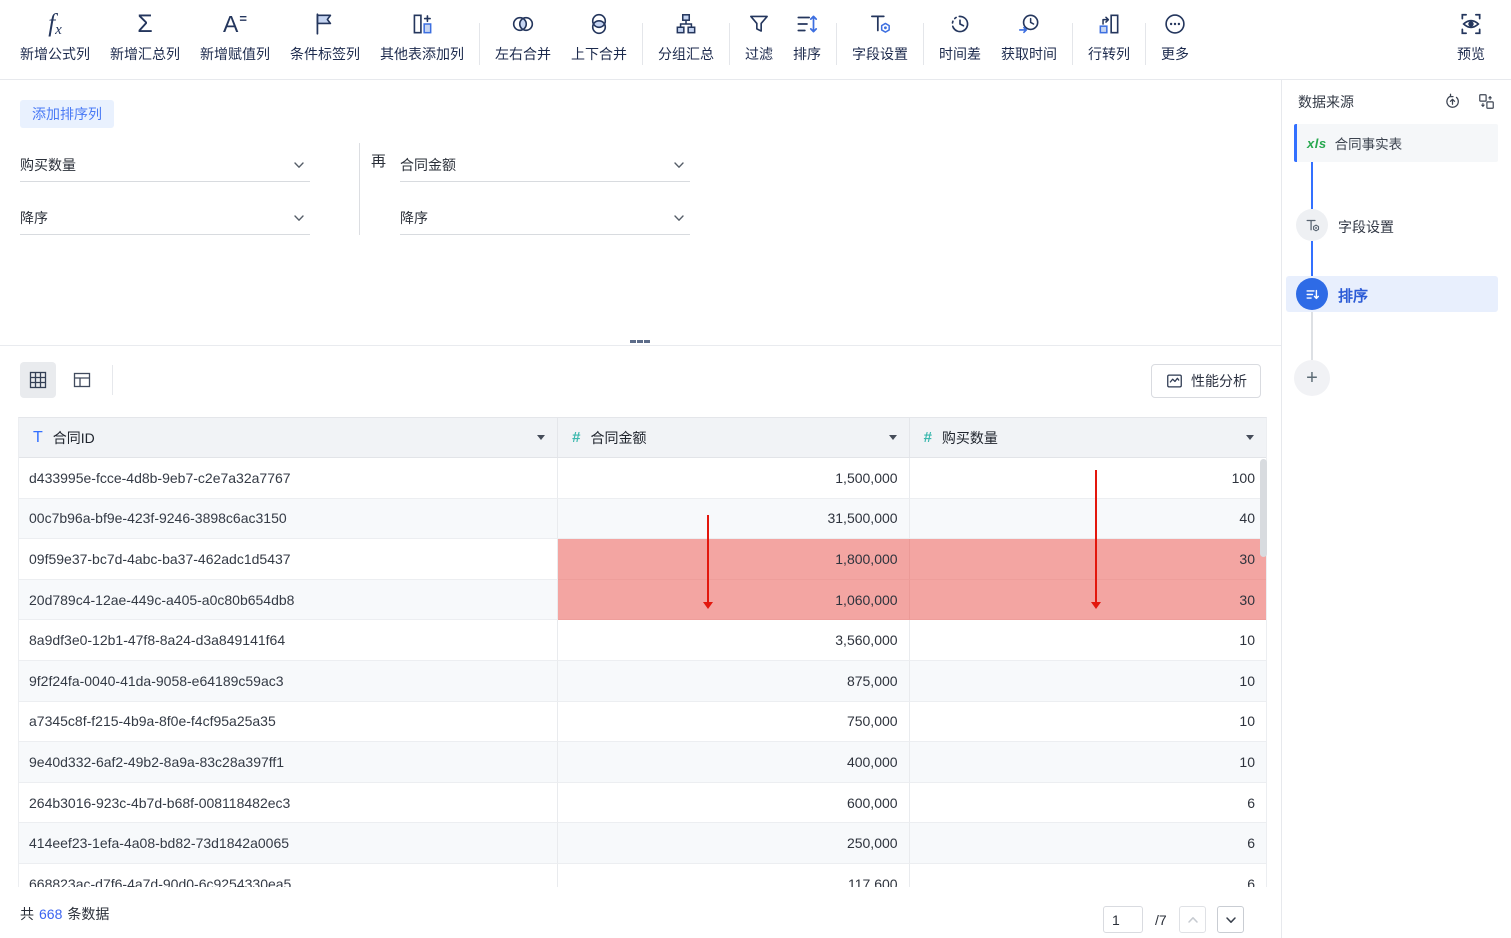 This screenshot has width=1511, height=938. What do you see at coordinates (640, 345) in the screenshot?
I see `panel-resize-handle` at bounding box center [640, 345].